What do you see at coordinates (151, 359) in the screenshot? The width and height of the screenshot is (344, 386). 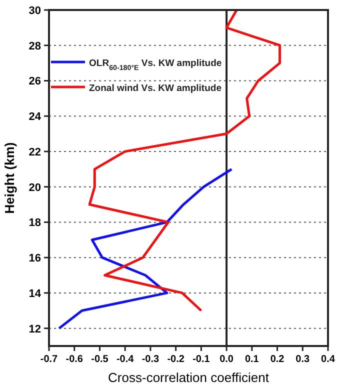 I see `x-tick-label: -0.3` at bounding box center [151, 359].